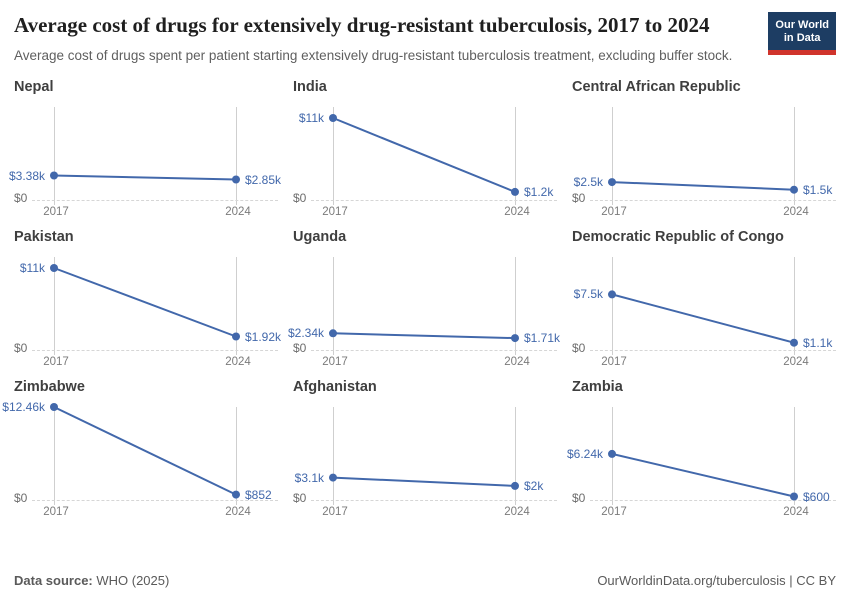 The width and height of the screenshot is (850, 600). What do you see at coordinates (49, 387) in the screenshot?
I see `panel-title: Zimbabwe` at bounding box center [49, 387].